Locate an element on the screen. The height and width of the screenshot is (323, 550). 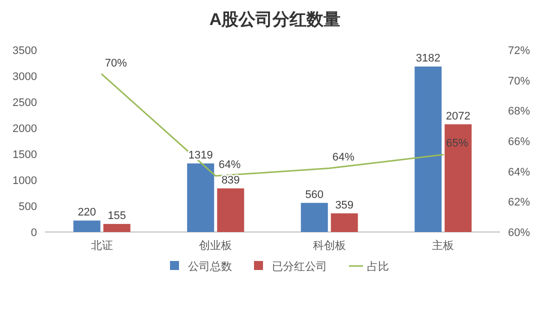
y-tick-label: 1000 is located at coordinates (24, 181).